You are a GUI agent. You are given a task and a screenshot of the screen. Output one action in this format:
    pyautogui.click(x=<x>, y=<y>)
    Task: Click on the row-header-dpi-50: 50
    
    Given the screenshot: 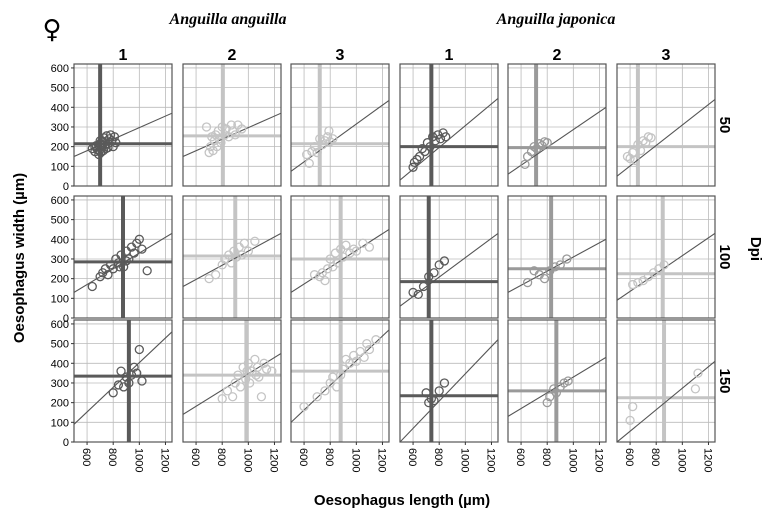 What is the action you would take?
    pyautogui.click(x=724, y=125)
    